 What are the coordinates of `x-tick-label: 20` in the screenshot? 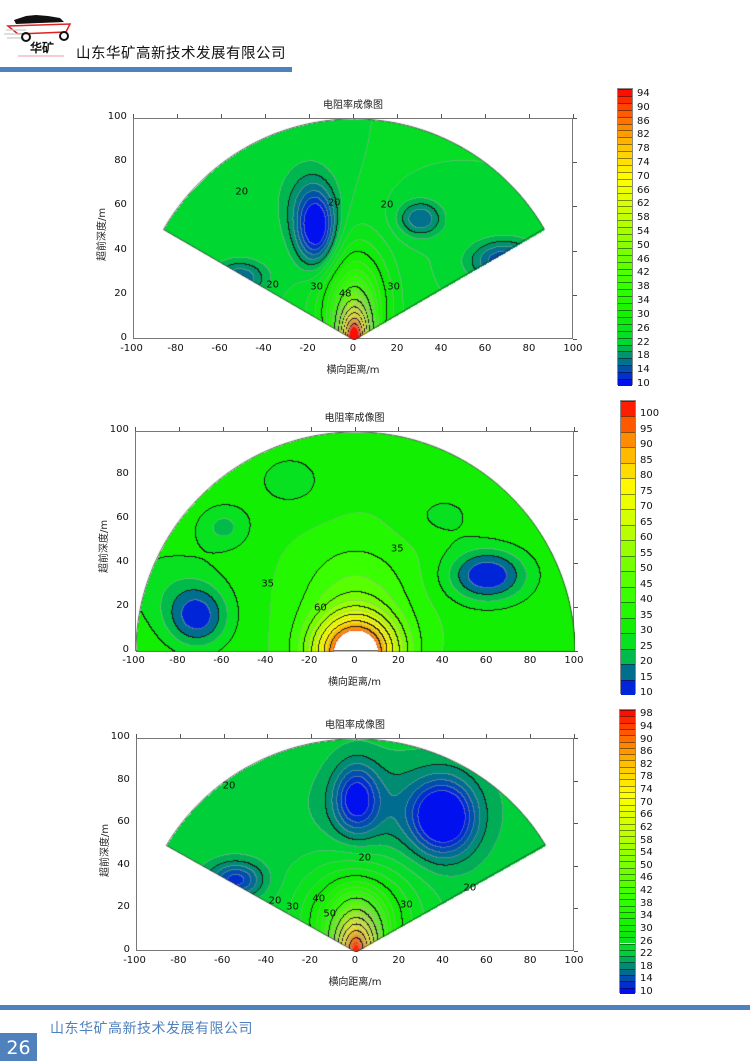 It's located at (398, 660).